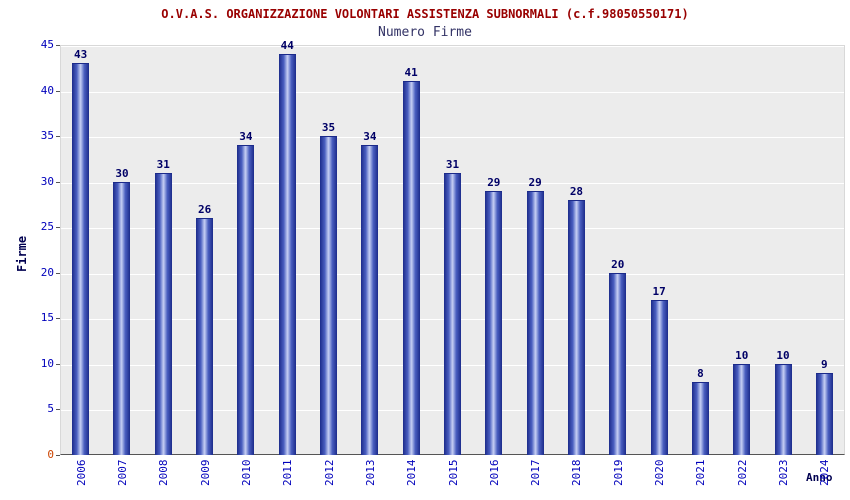 The width and height of the screenshot is (850, 500). Describe the element at coordinates (328, 128) in the screenshot. I see `bar-value-label: 35` at that location.